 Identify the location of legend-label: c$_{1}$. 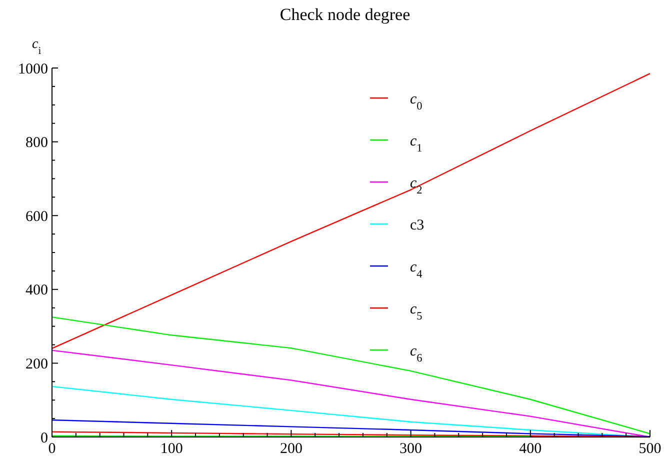
(416, 143).